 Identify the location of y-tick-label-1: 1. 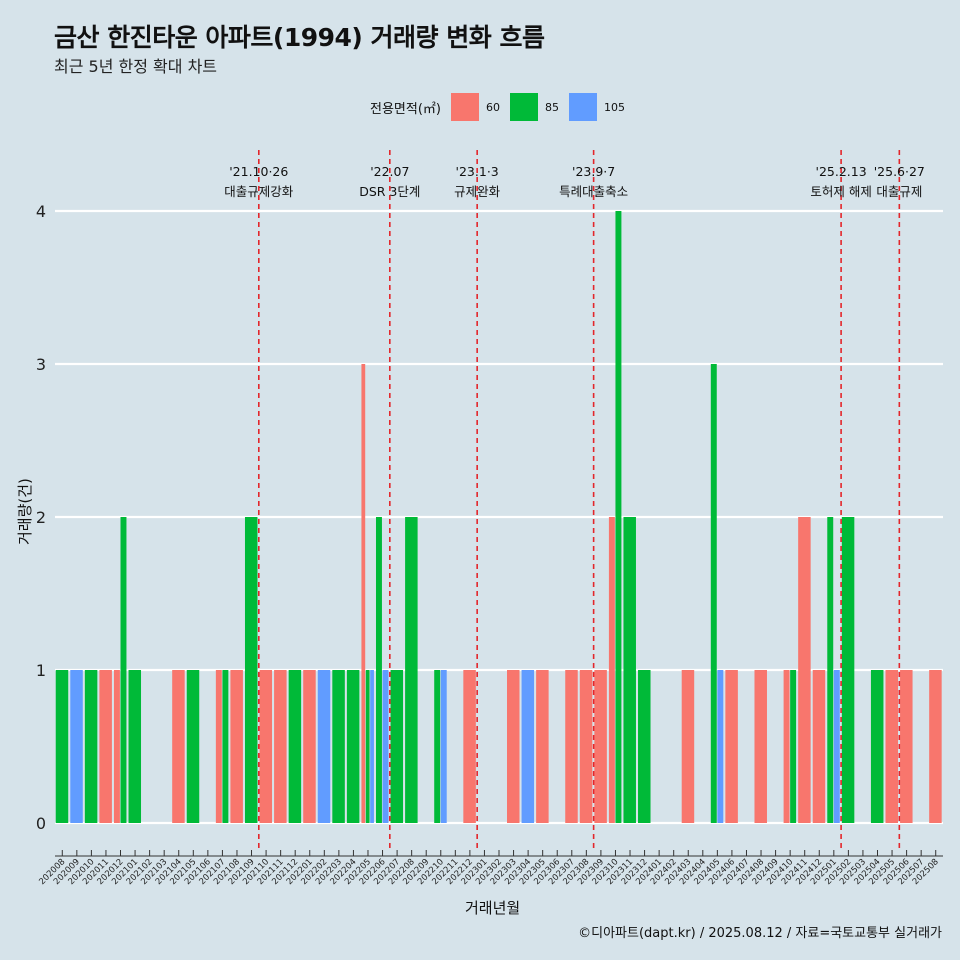
(41, 670).